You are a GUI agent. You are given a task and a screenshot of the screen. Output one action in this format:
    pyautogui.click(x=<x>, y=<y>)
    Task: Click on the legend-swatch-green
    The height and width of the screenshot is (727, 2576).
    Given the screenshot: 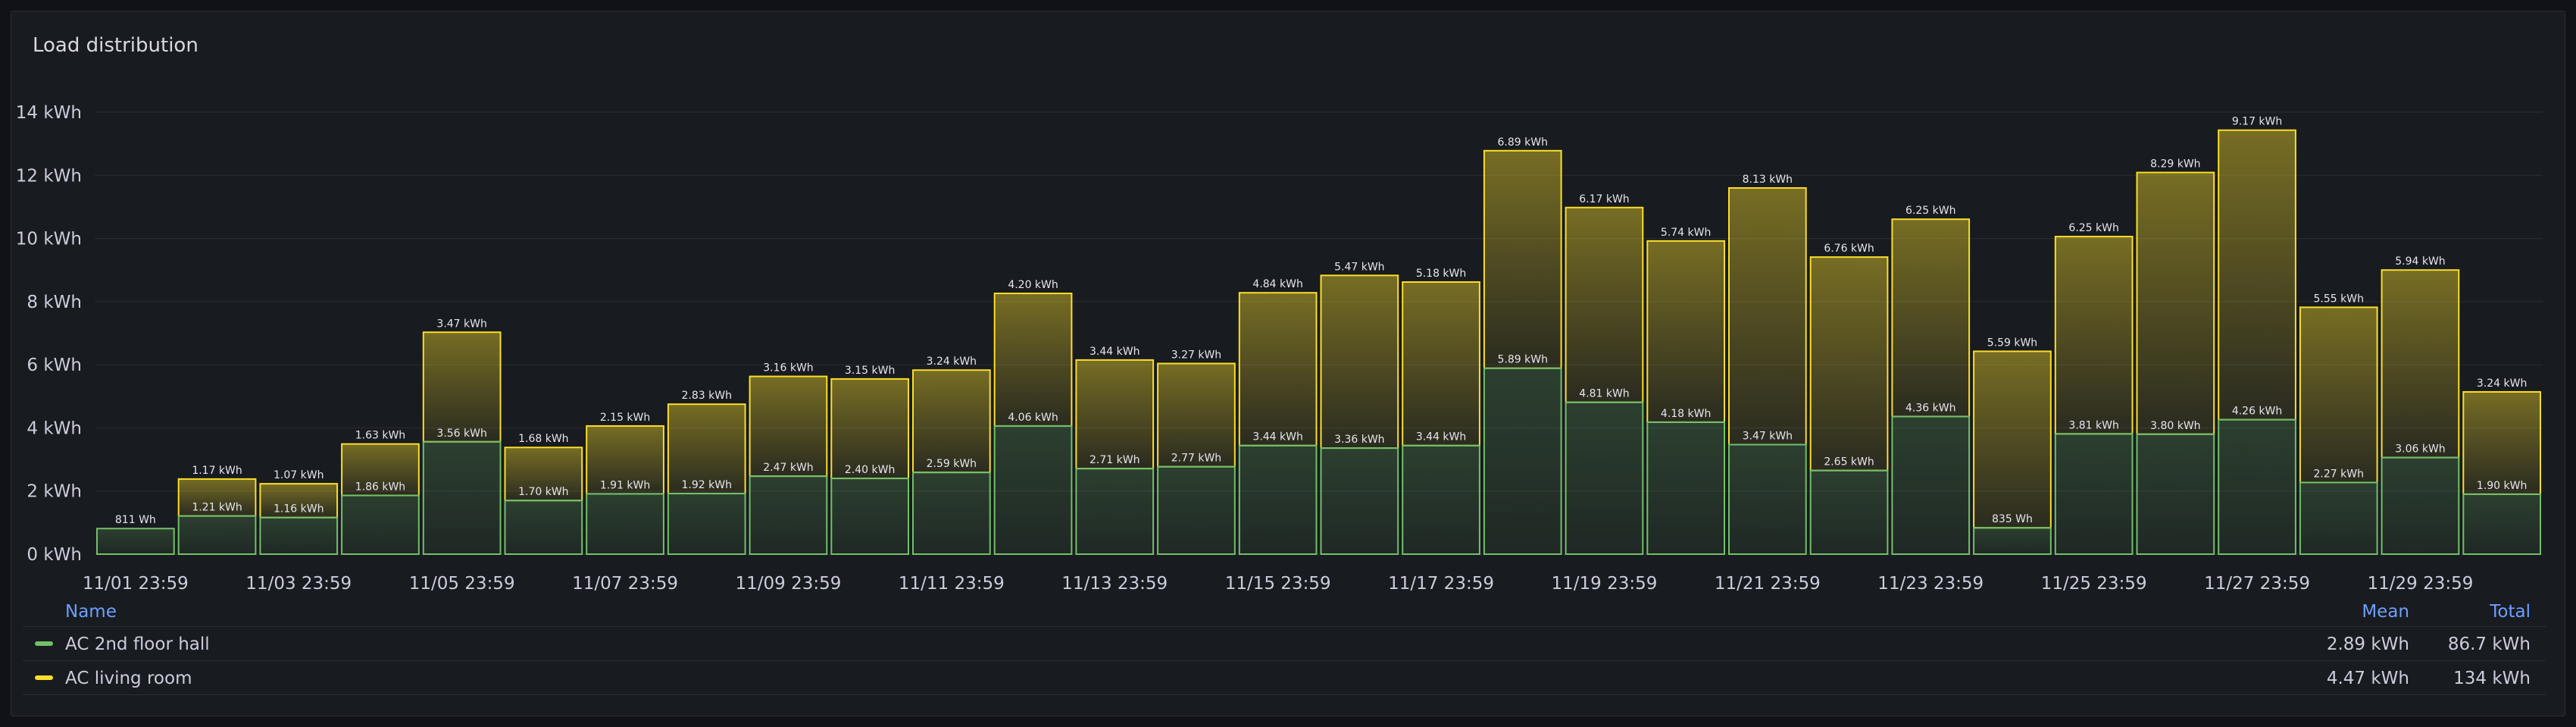 What is the action you would take?
    pyautogui.click(x=44, y=643)
    